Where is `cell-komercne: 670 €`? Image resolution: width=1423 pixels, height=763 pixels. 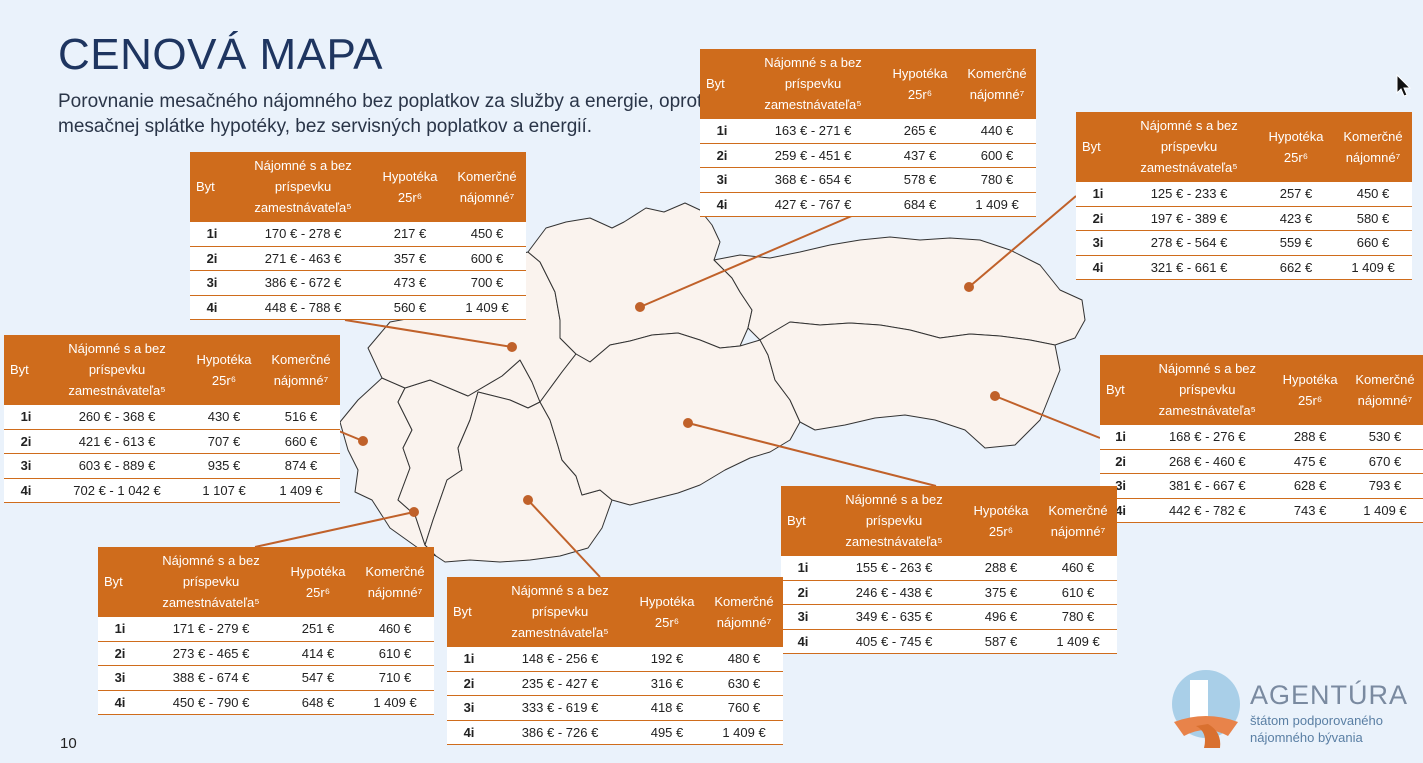 cell-komercne: 670 € is located at coordinates (1384, 461).